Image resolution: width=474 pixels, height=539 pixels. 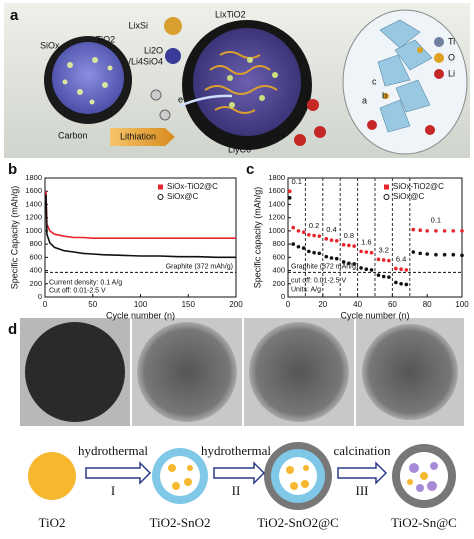 I want to click on y-tick-label: 1200, so click(x=276, y=217).